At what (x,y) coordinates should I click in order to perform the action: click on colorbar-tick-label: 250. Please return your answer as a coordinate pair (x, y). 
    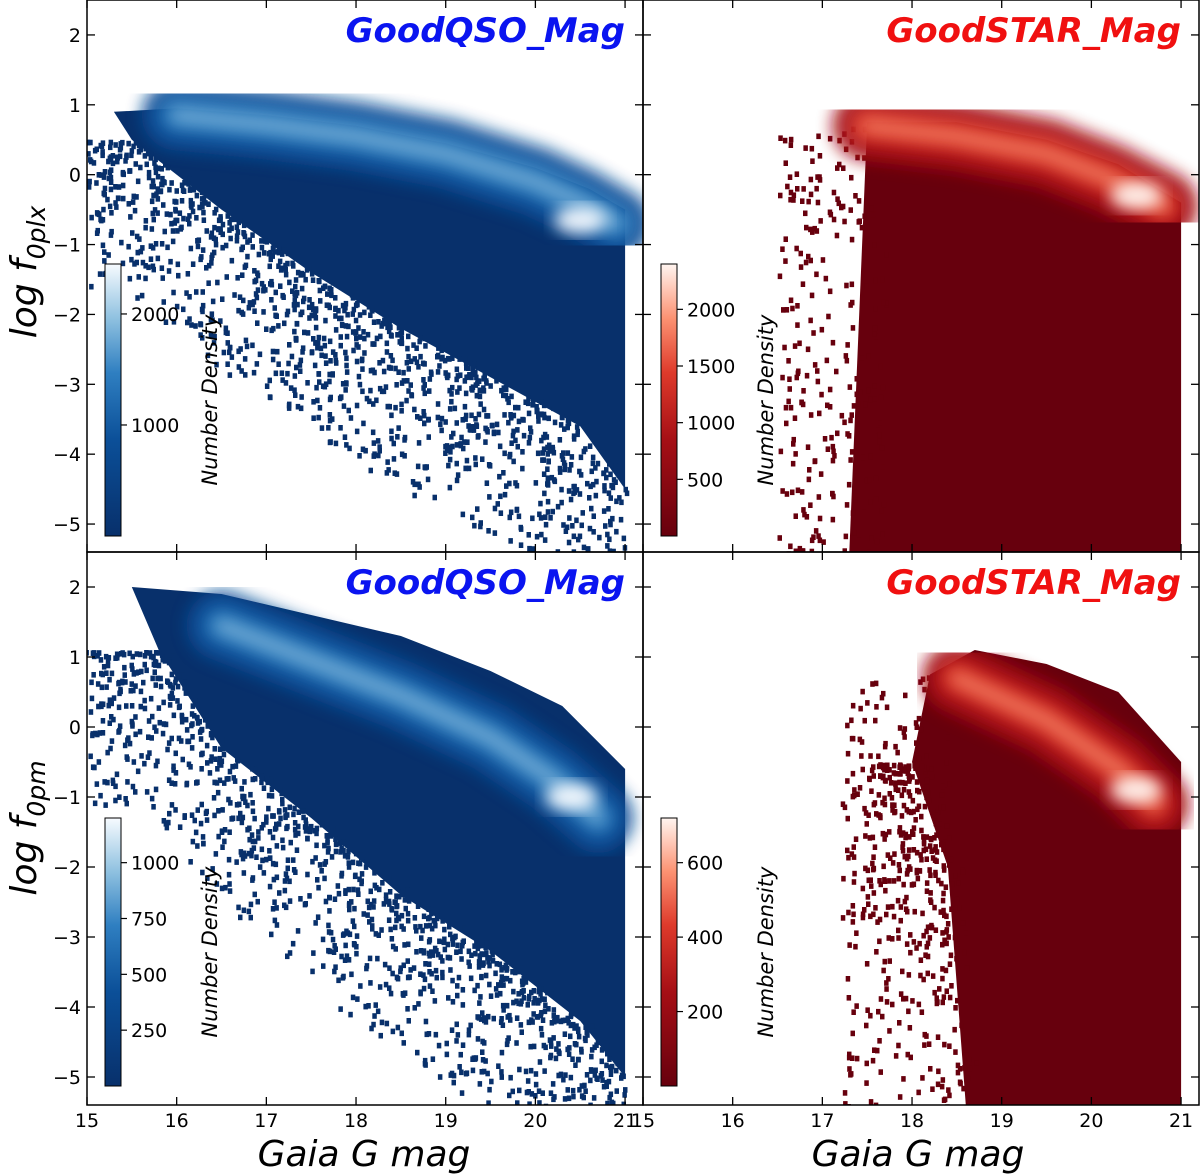
    Looking at the image, I should click on (149, 1031).